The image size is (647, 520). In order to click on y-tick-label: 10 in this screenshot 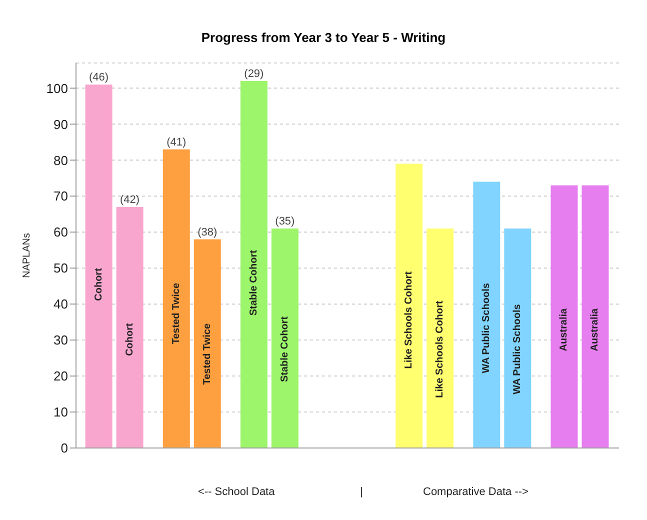, I will do `click(61, 412)`.